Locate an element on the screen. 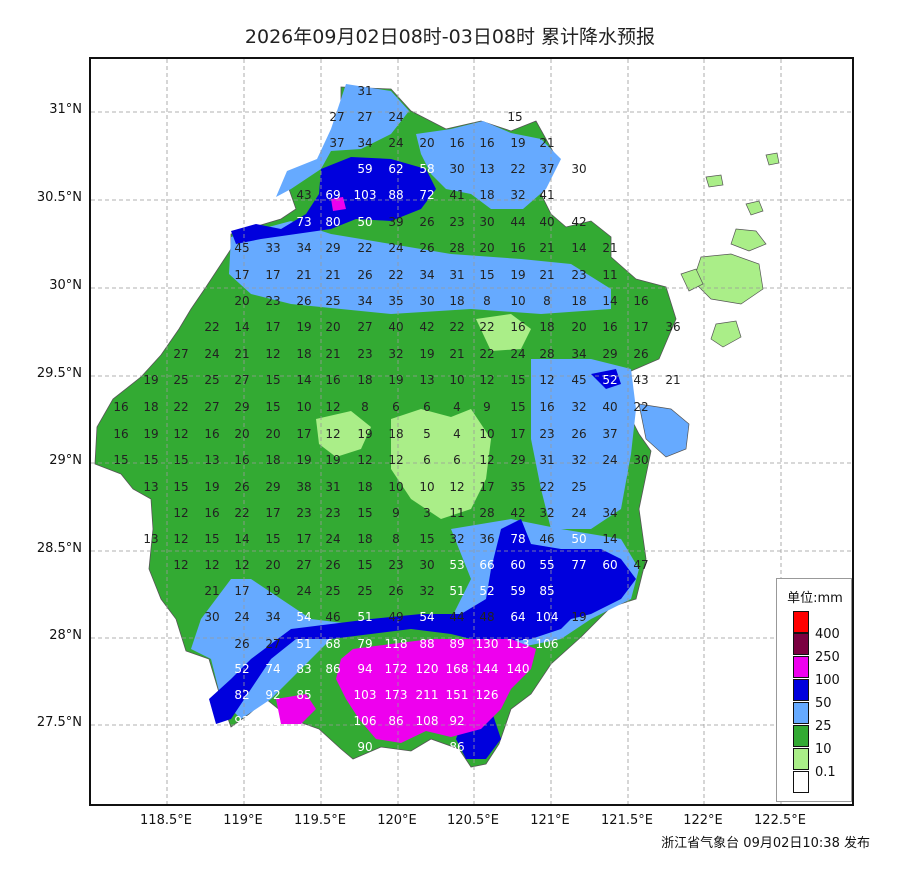 Image resolution: width=900 pixels, height=877 pixels. station-value: 120 is located at coordinates (427, 669).